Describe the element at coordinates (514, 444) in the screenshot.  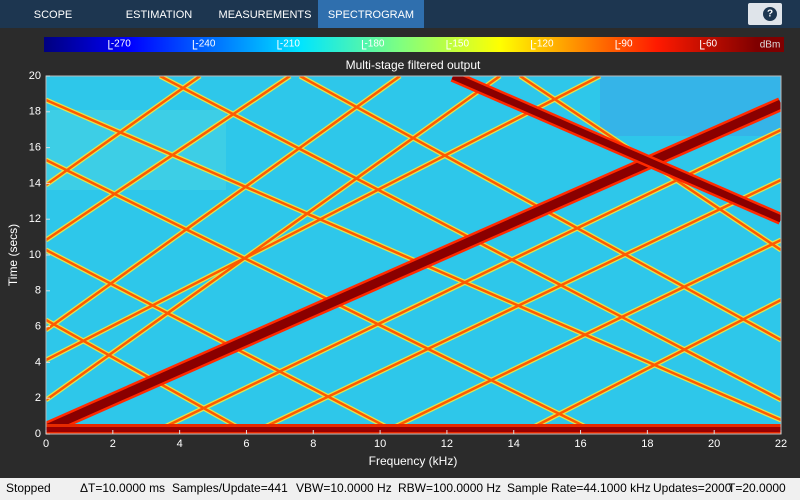
I see `x-tick-label: 14` at that location.